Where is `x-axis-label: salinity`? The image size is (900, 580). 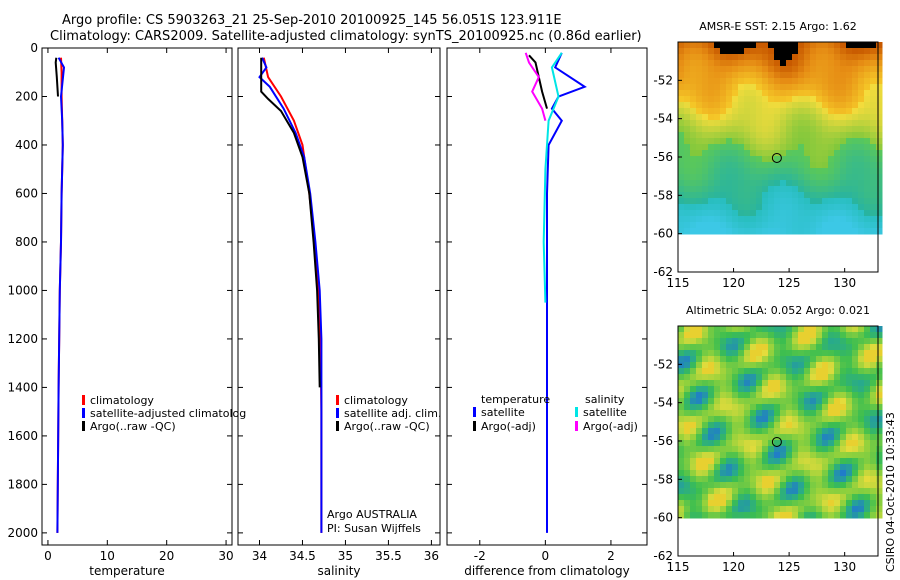
x-axis-label: salinity is located at coordinates (338, 571).